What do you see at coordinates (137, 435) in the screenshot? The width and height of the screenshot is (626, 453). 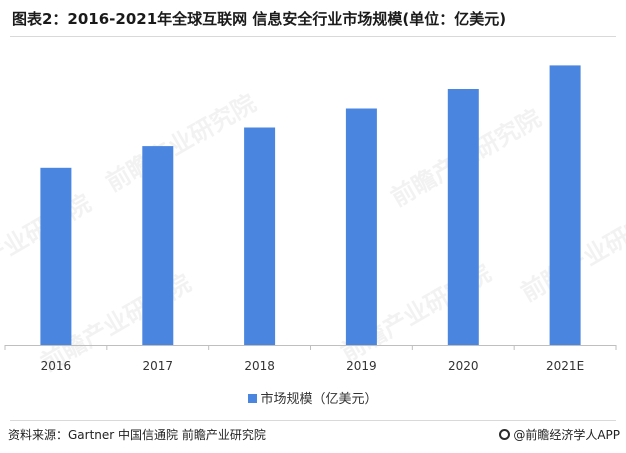 I see `source-note: 资料来源：Gartner 中国信通院 前瞻产业研究院` at bounding box center [137, 435].